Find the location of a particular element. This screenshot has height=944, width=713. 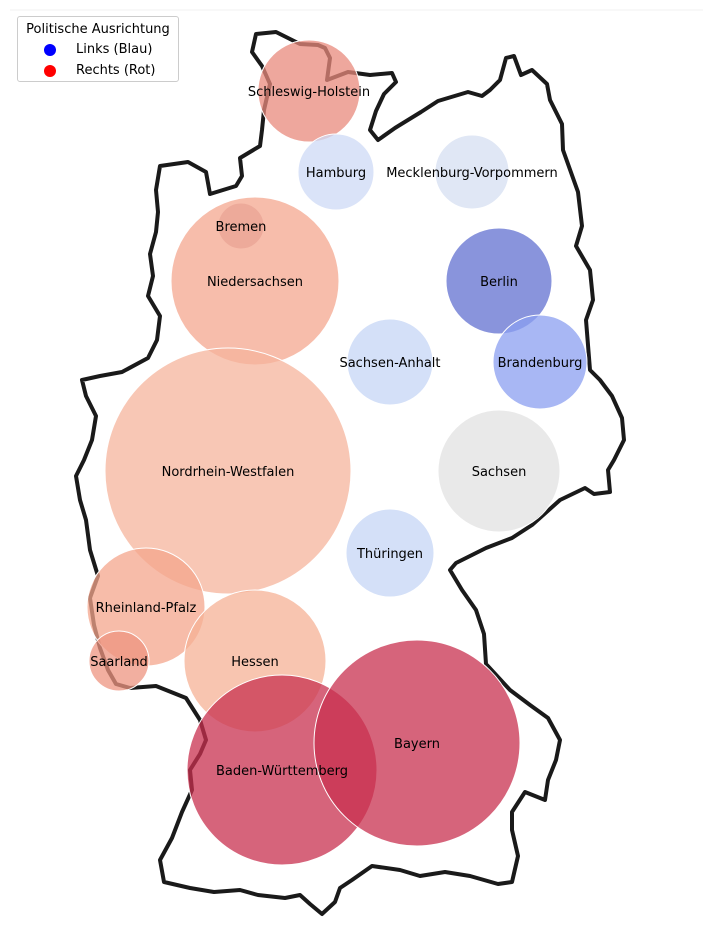

label-sachsen-anhalt: Sachsen-Anhalt is located at coordinates (389, 363).